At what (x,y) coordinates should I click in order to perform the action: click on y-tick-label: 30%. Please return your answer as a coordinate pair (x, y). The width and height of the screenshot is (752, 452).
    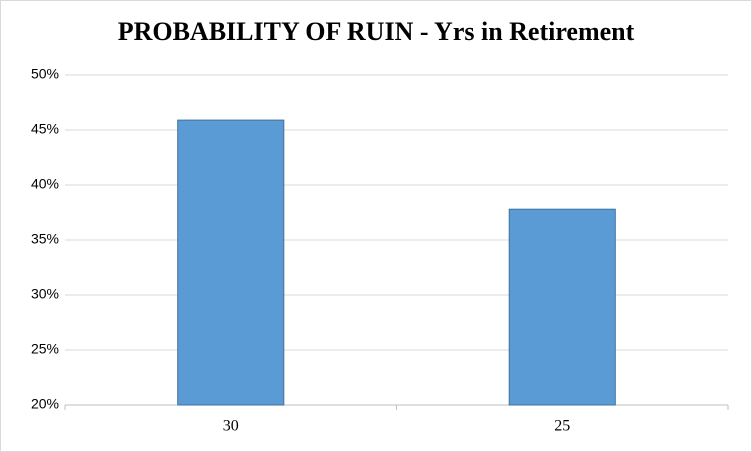
    Looking at the image, I should click on (45, 294).